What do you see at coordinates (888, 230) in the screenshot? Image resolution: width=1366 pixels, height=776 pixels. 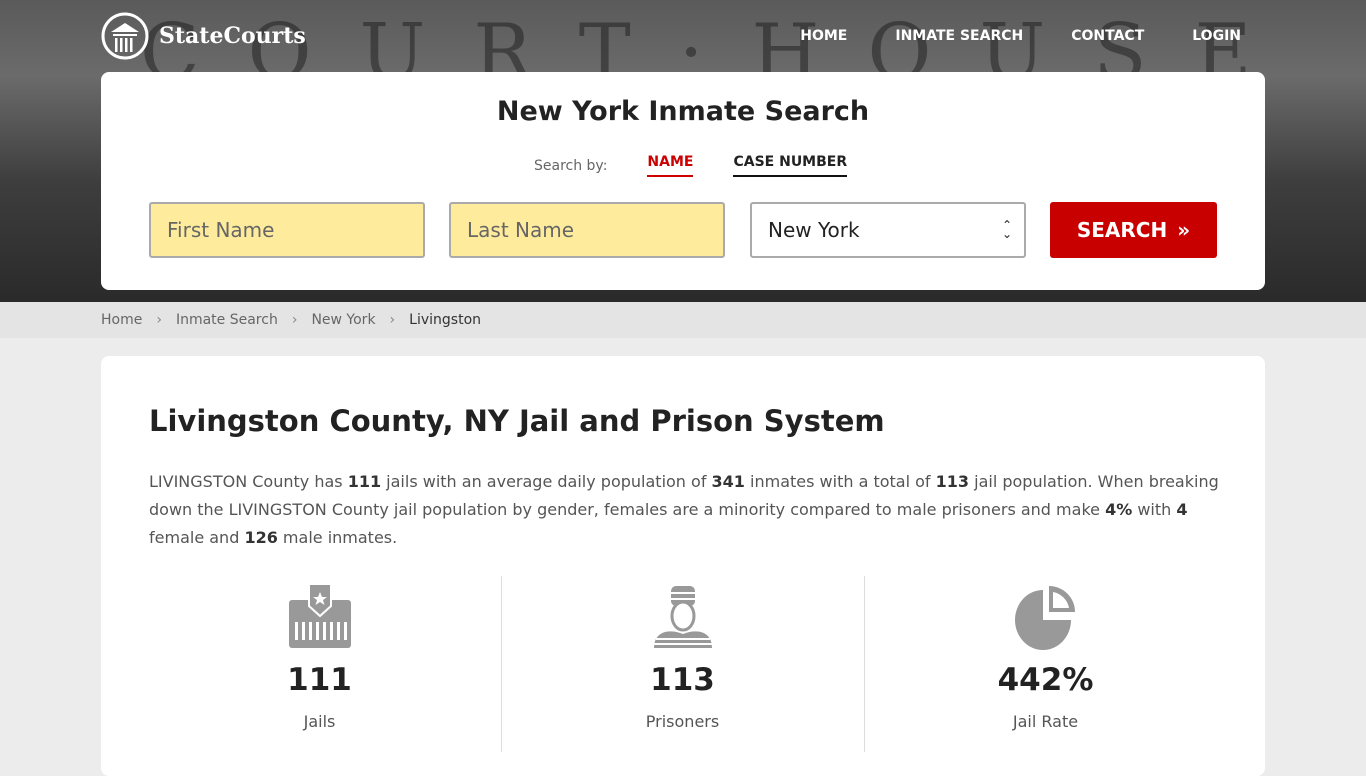 I see `state-select: New York ⌃ ⌄` at bounding box center [888, 230].